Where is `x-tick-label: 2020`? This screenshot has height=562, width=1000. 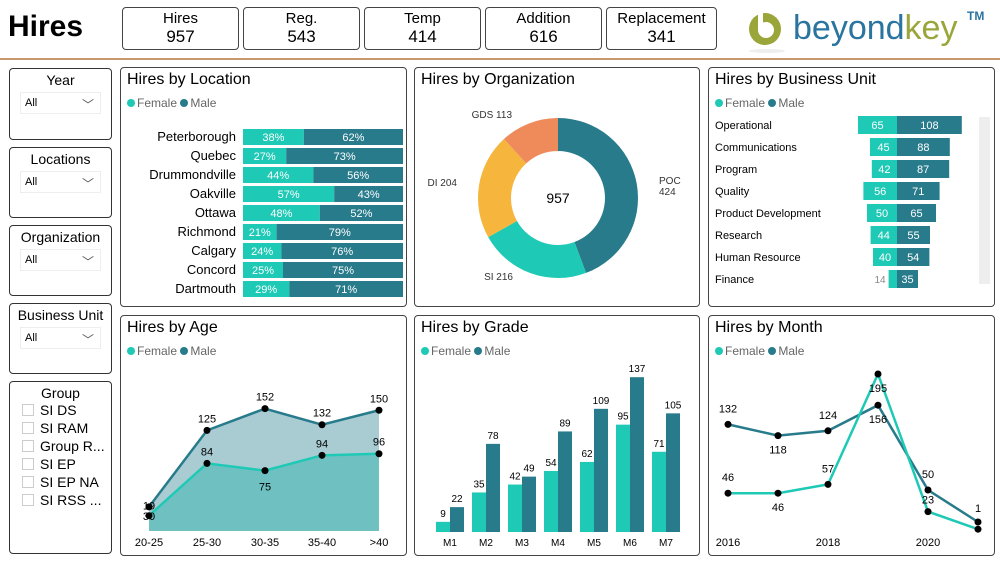
x-tick-label: 2020 is located at coordinates (928, 543).